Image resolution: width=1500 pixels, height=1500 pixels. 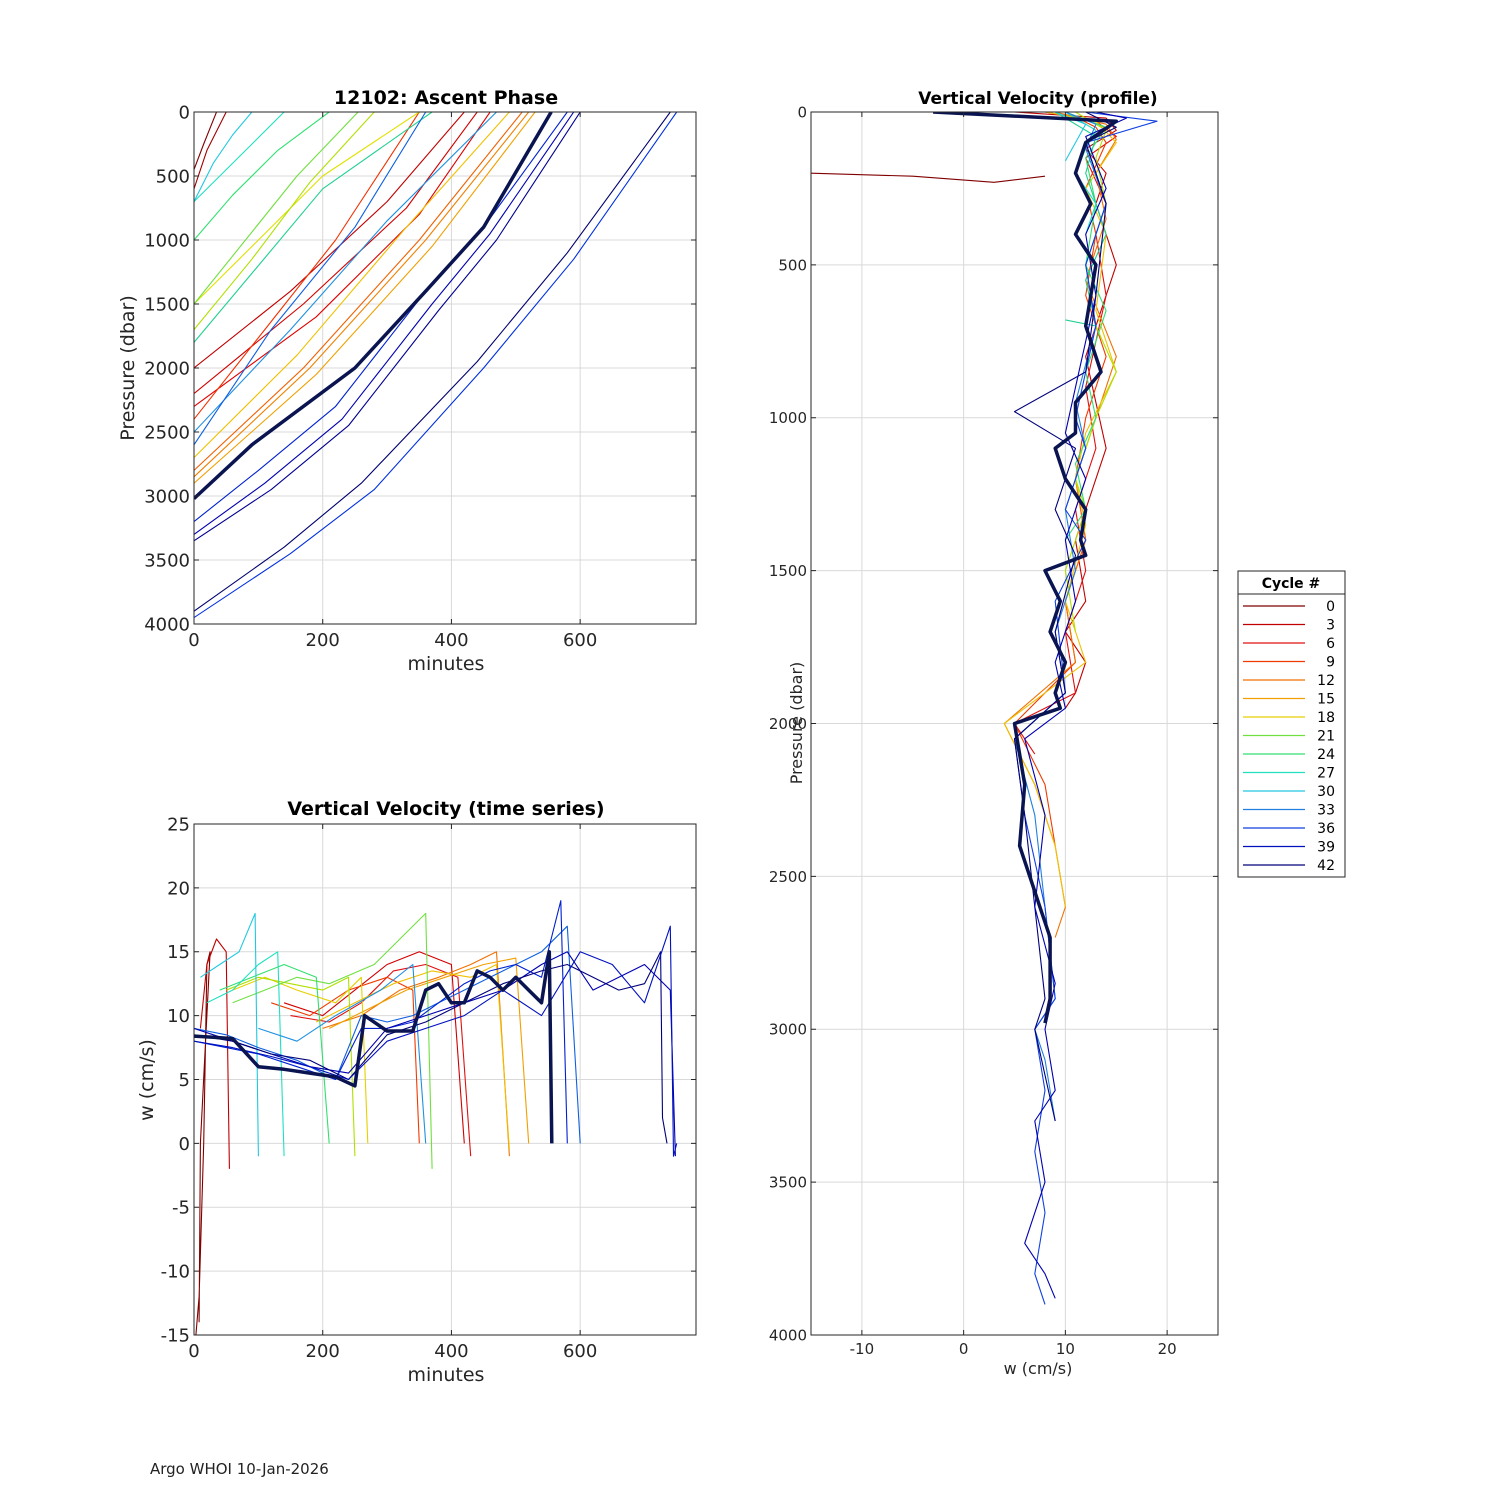 What do you see at coordinates (446, 98) in the screenshot?
I see `ascent-chart-title: 12102: Ascent Phase` at bounding box center [446, 98].